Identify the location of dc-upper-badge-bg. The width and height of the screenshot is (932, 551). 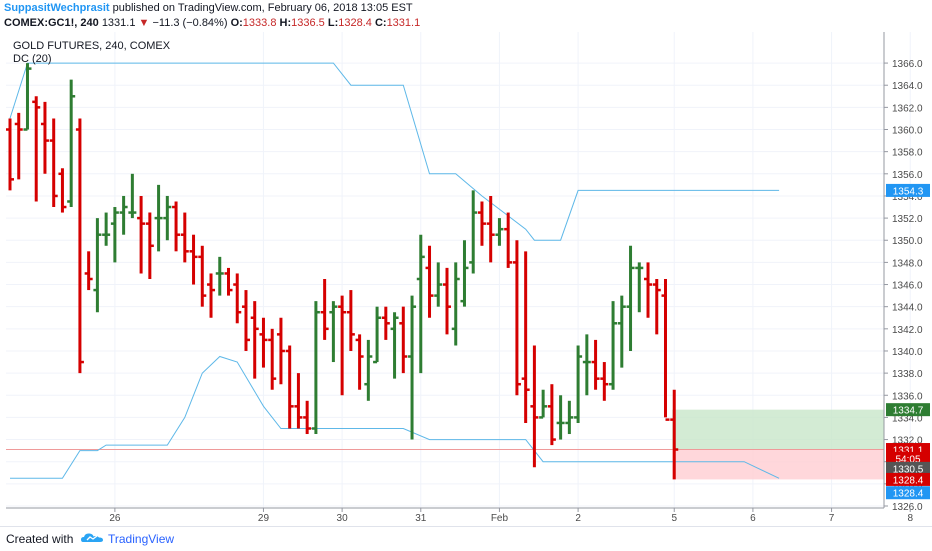
(908, 190).